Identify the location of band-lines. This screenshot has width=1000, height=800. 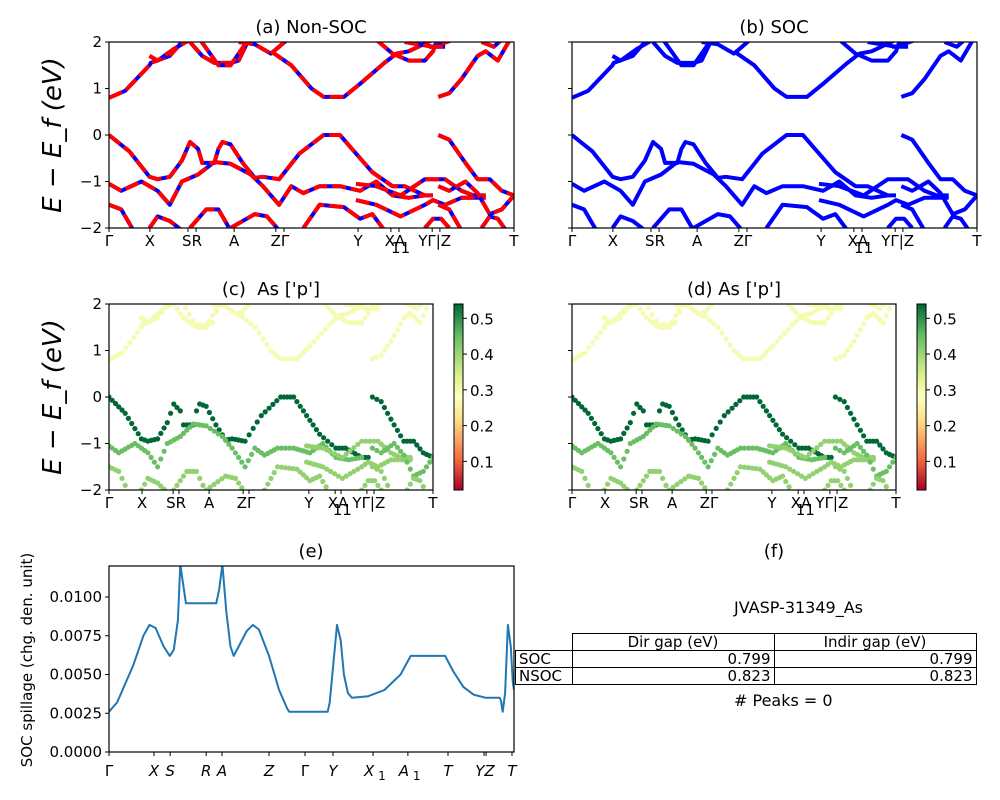
(311, 135).